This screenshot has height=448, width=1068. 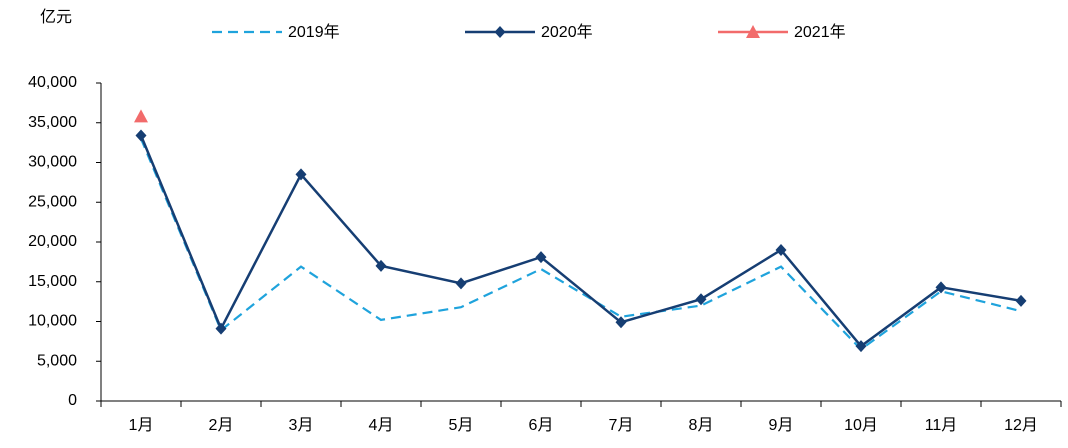 What do you see at coordinates (52, 201) in the screenshot?
I see `y-tick-label: 25,000` at bounding box center [52, 201].